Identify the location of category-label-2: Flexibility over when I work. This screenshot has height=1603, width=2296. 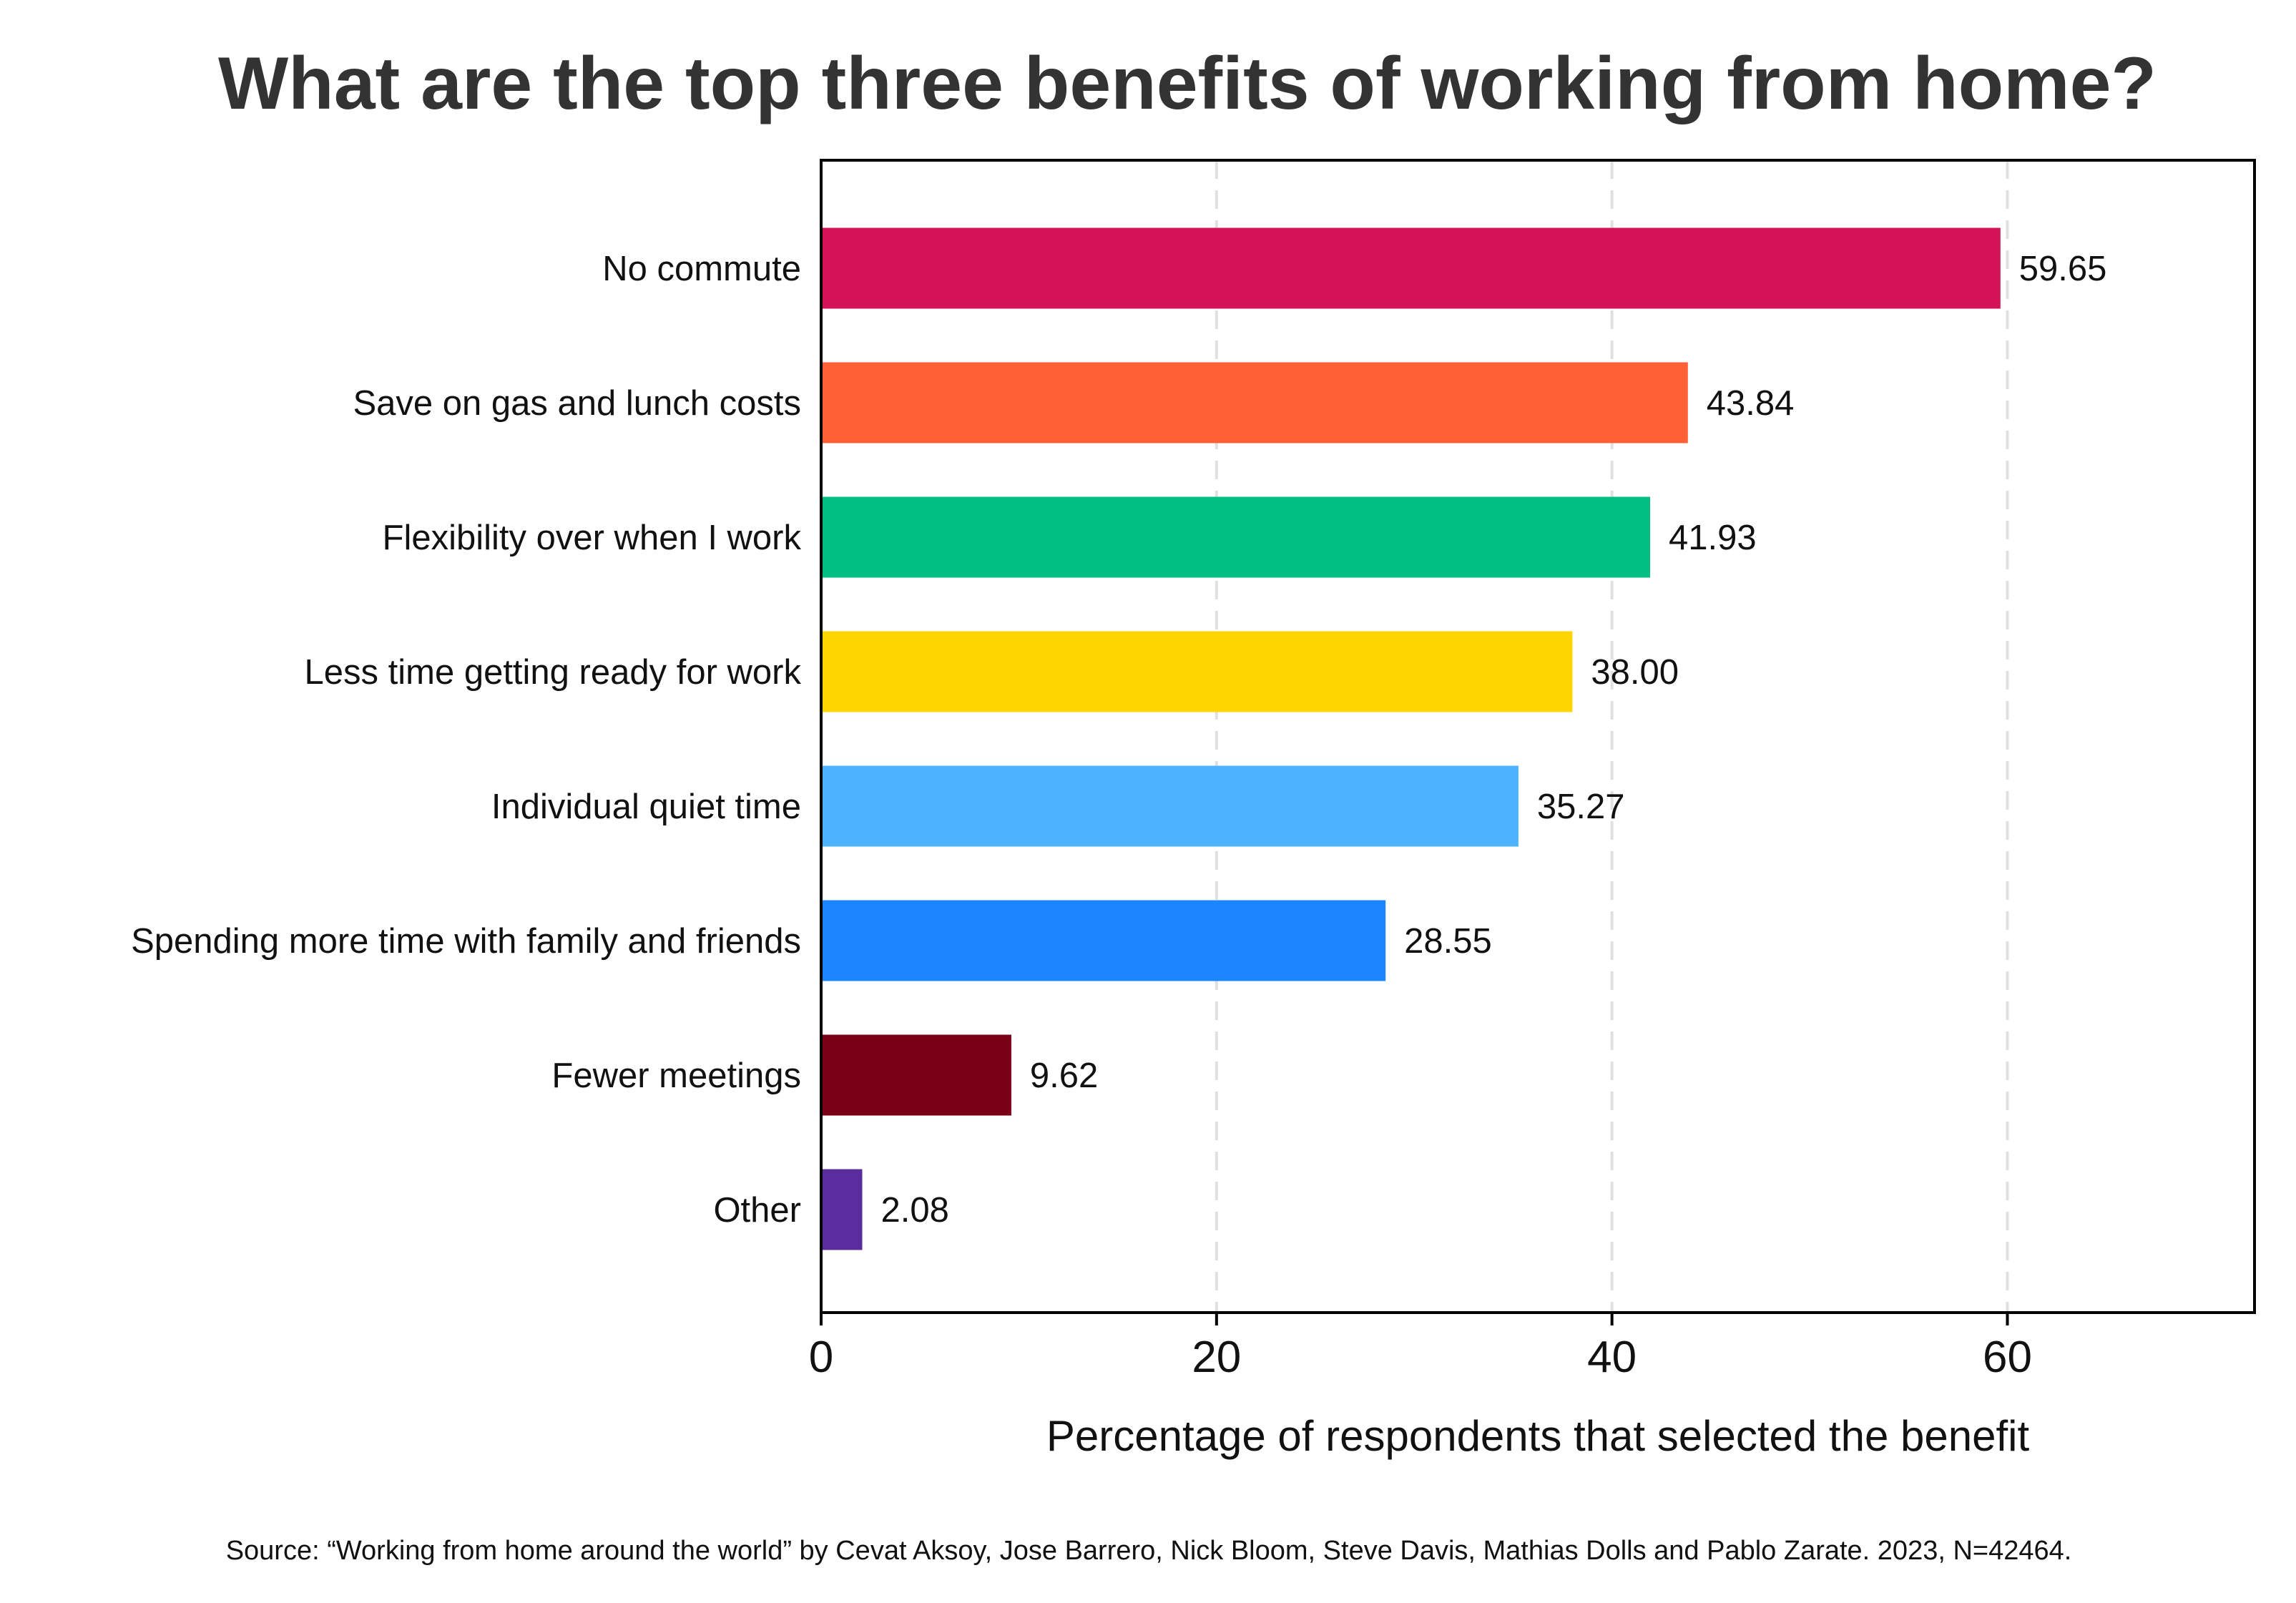
(592, 538).